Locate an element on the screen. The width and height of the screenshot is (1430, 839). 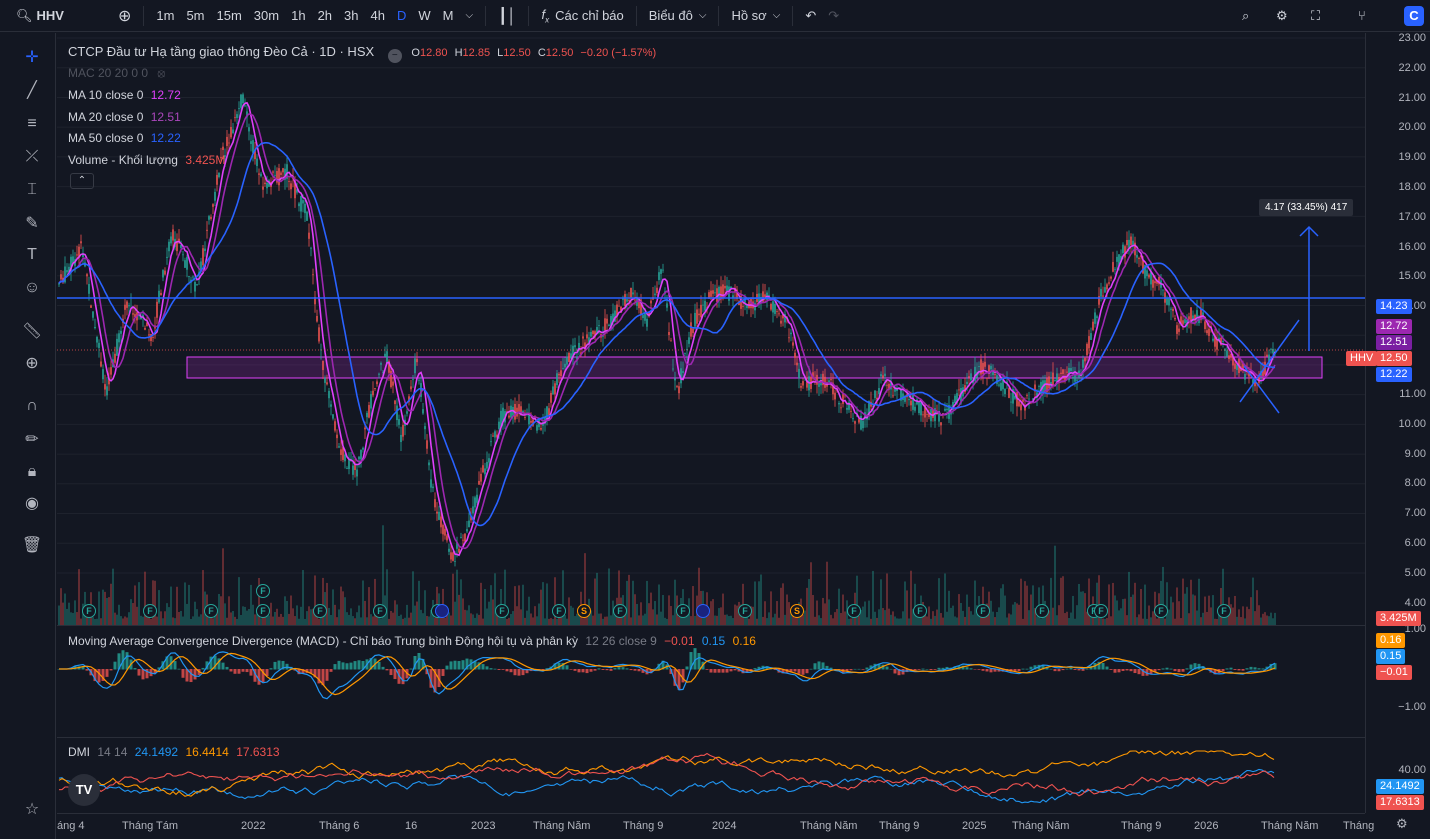
ma20-legend: MA 20 close 0 12.51 is located at coordinates (124, 117).